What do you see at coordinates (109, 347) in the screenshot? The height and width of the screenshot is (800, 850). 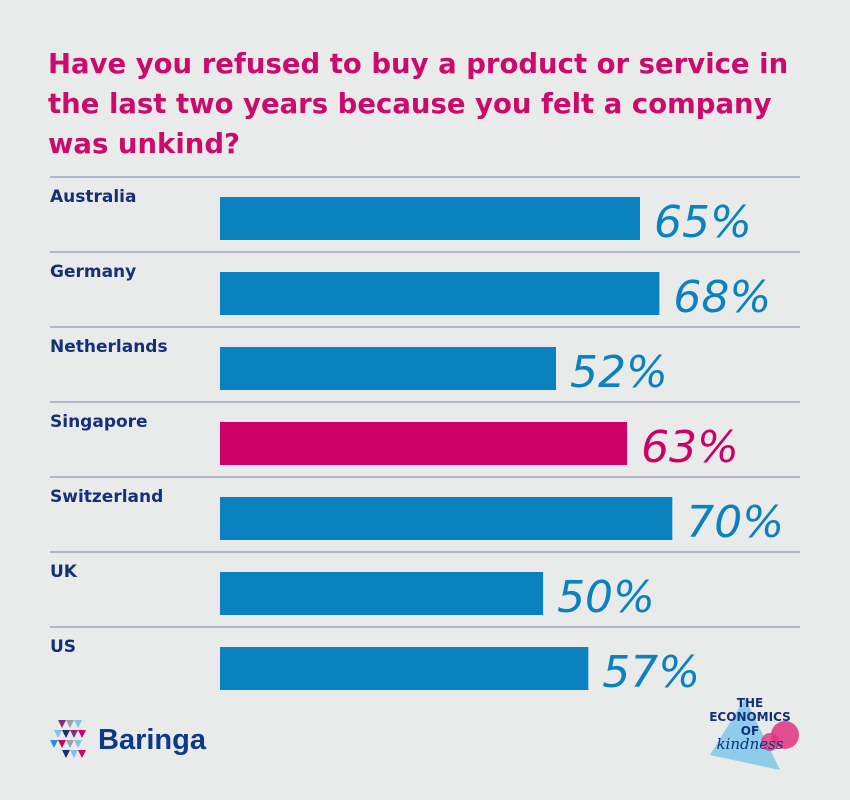 I see `category-label: Netherlands` at bounding box center [109, 347].